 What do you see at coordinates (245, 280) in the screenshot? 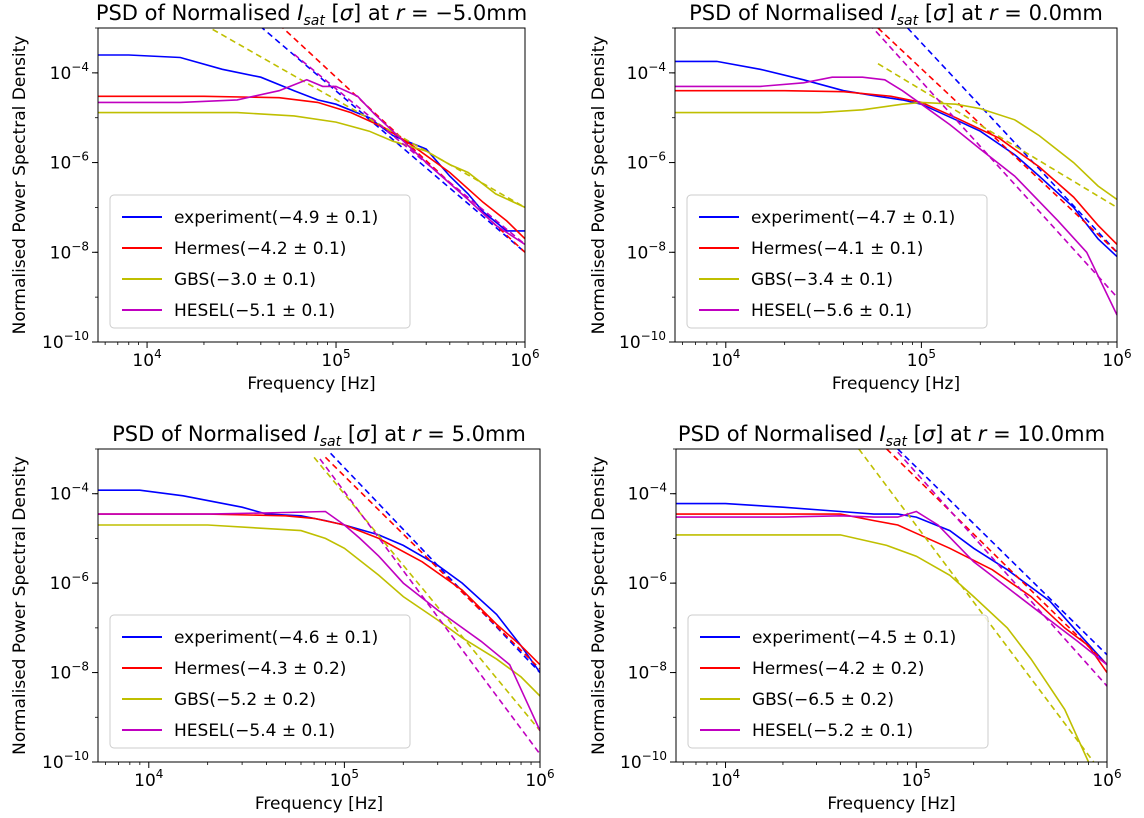
I see `legend-entry: GBS(−3.0 ± 0.1)` at bounding box center [245, 280].